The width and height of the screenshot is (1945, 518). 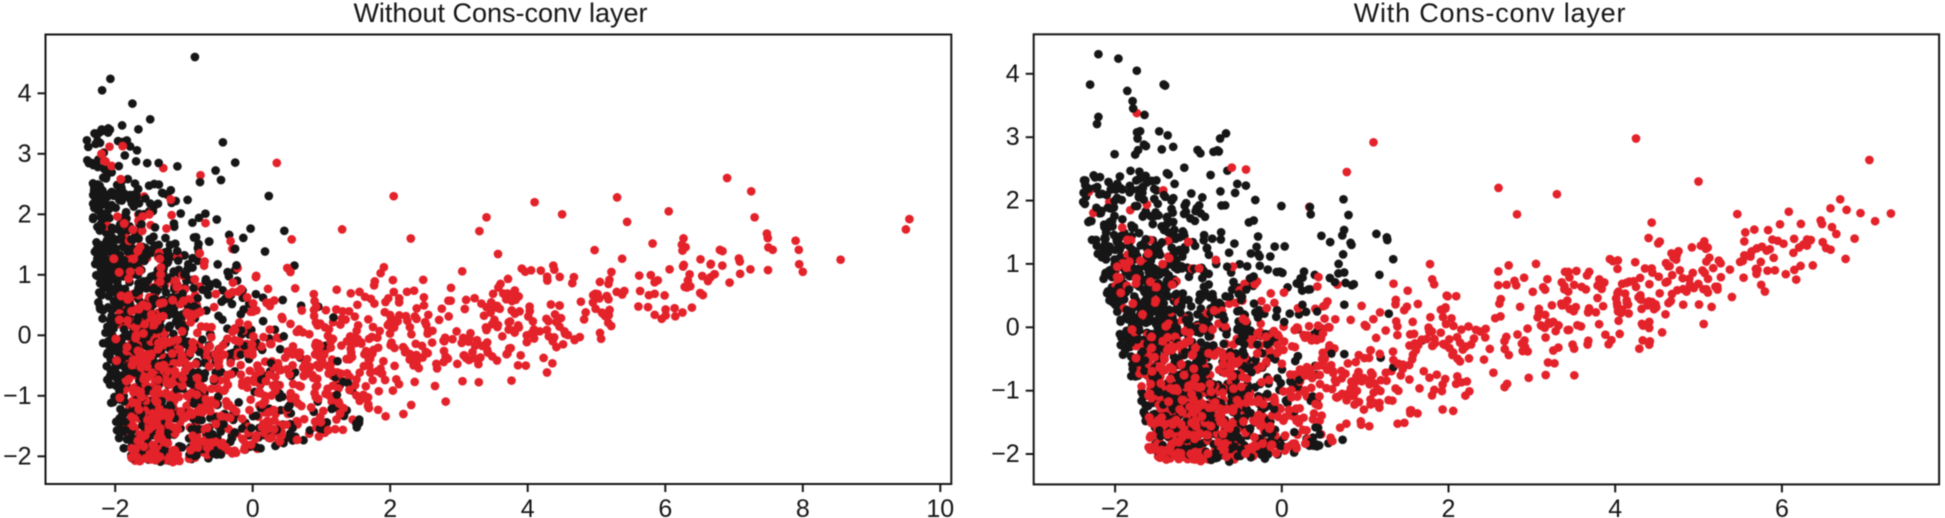 I want to click on svg-text: With Cons-conv layer, so click(x=1490, y=14).